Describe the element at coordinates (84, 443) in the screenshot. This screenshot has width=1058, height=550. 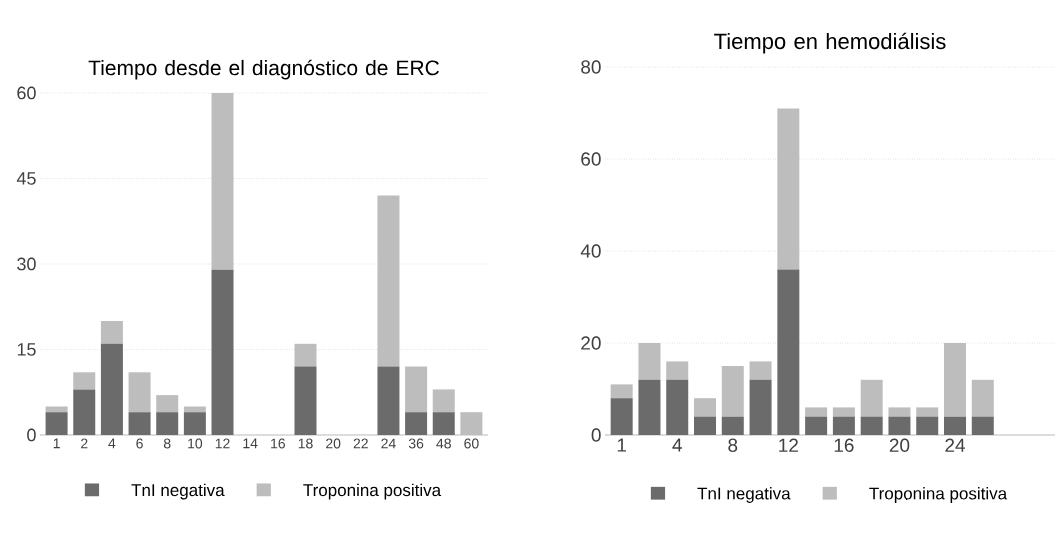
I see `x-tick-label: 2` at that location.